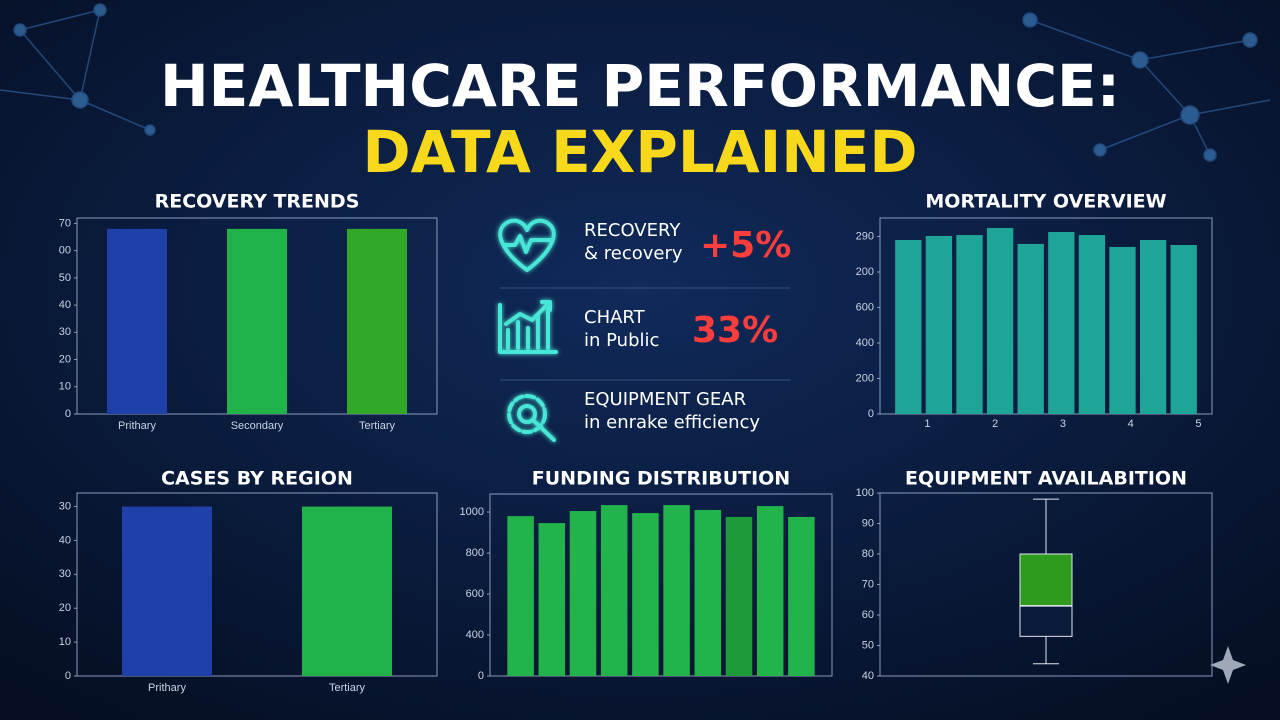 This screenshot has width=1280, height=720. What do you see at coordinates (1063, 424) in the screenshot?
I see `x-tick-label: 3` at bounding box center [1063, 424].